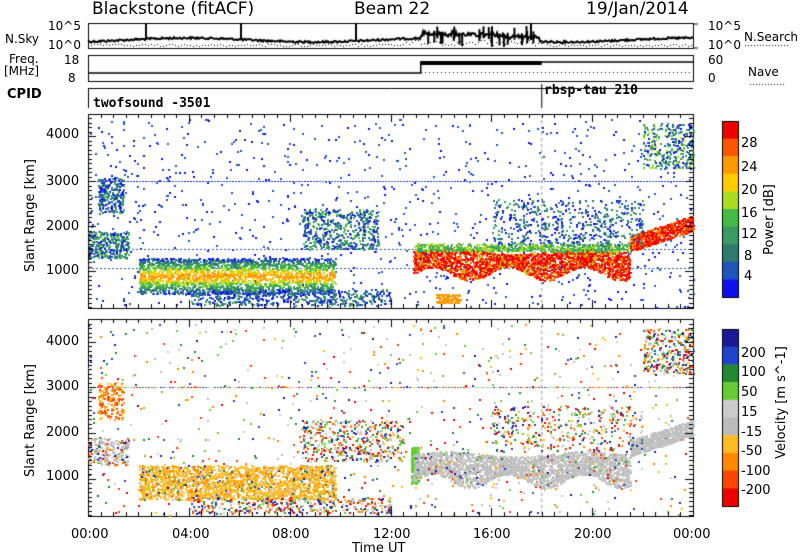 The image size is (800, 556). Describe the element at coordinates (716, 60) in the screenshot. I see `nave-tick-high: 60` at that location.